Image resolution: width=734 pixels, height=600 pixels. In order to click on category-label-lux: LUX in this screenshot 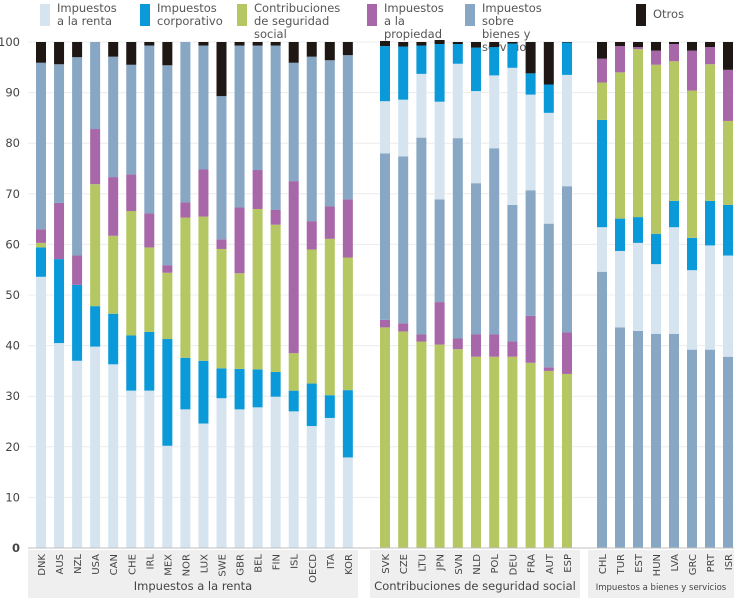, I will do `click(204, 563)`.